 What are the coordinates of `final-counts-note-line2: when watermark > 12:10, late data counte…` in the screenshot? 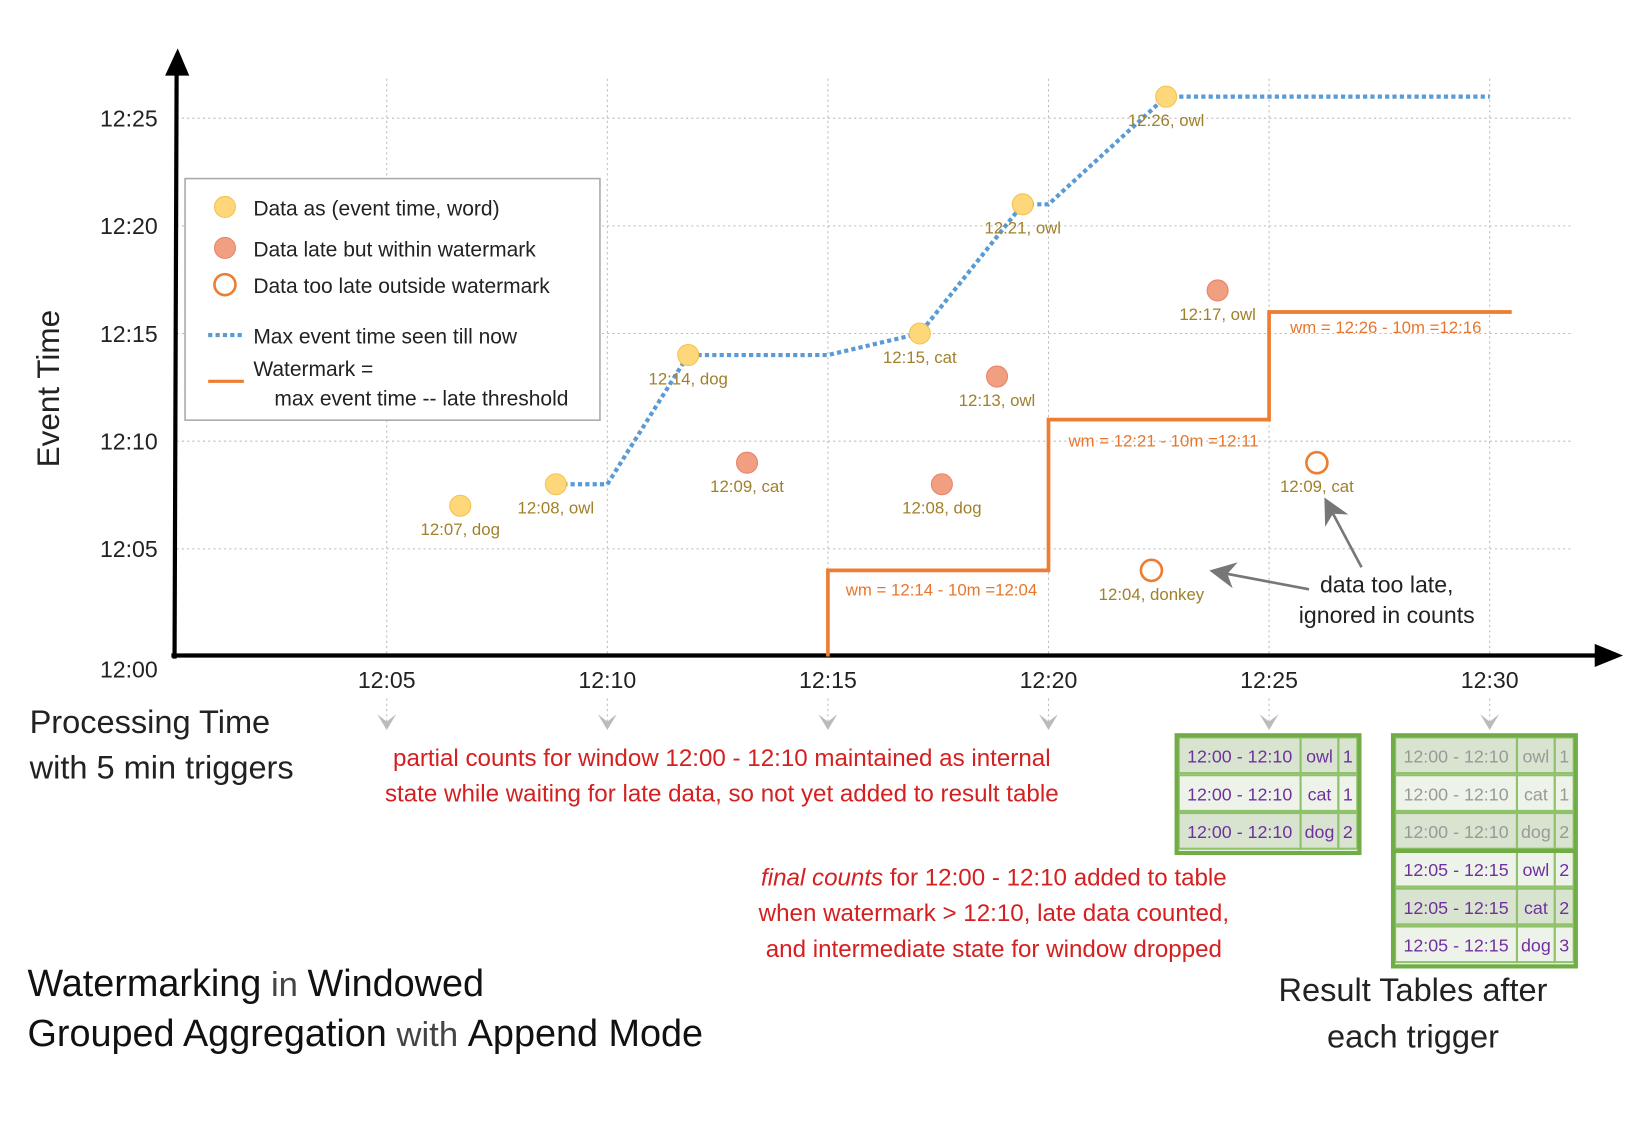 It's located at (993, 913).